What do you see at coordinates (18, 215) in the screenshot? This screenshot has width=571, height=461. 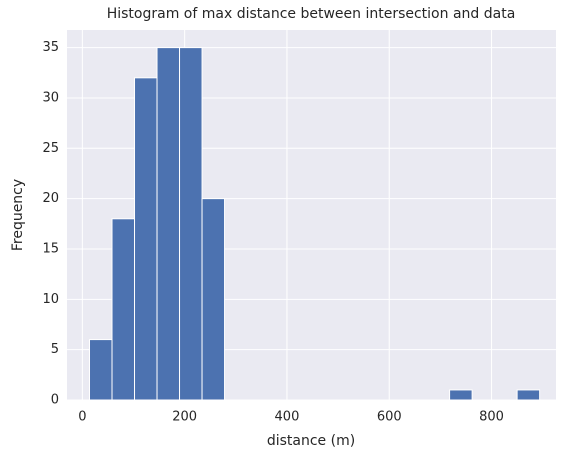 I see `y-axis-label: Frequency` at bounding box center [18, 215].